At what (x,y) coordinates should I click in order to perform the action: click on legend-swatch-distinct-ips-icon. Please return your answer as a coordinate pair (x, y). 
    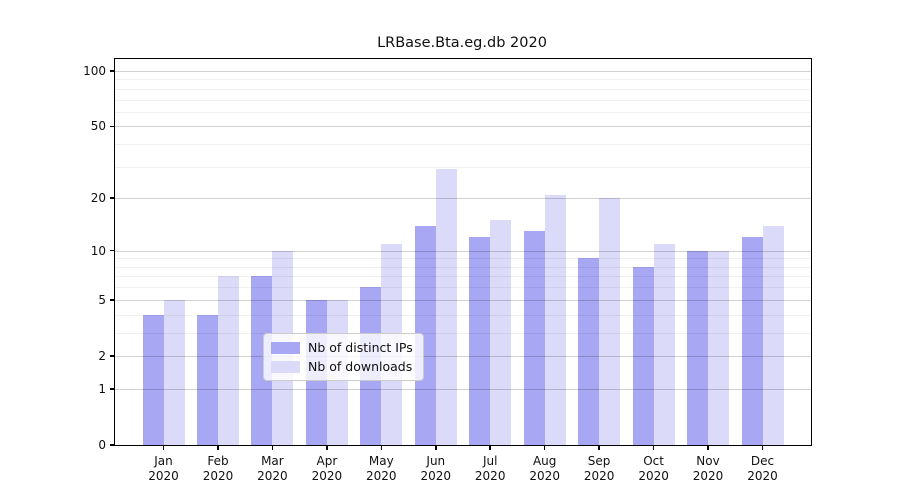
    Looking at the image, I should click on (285, 347).